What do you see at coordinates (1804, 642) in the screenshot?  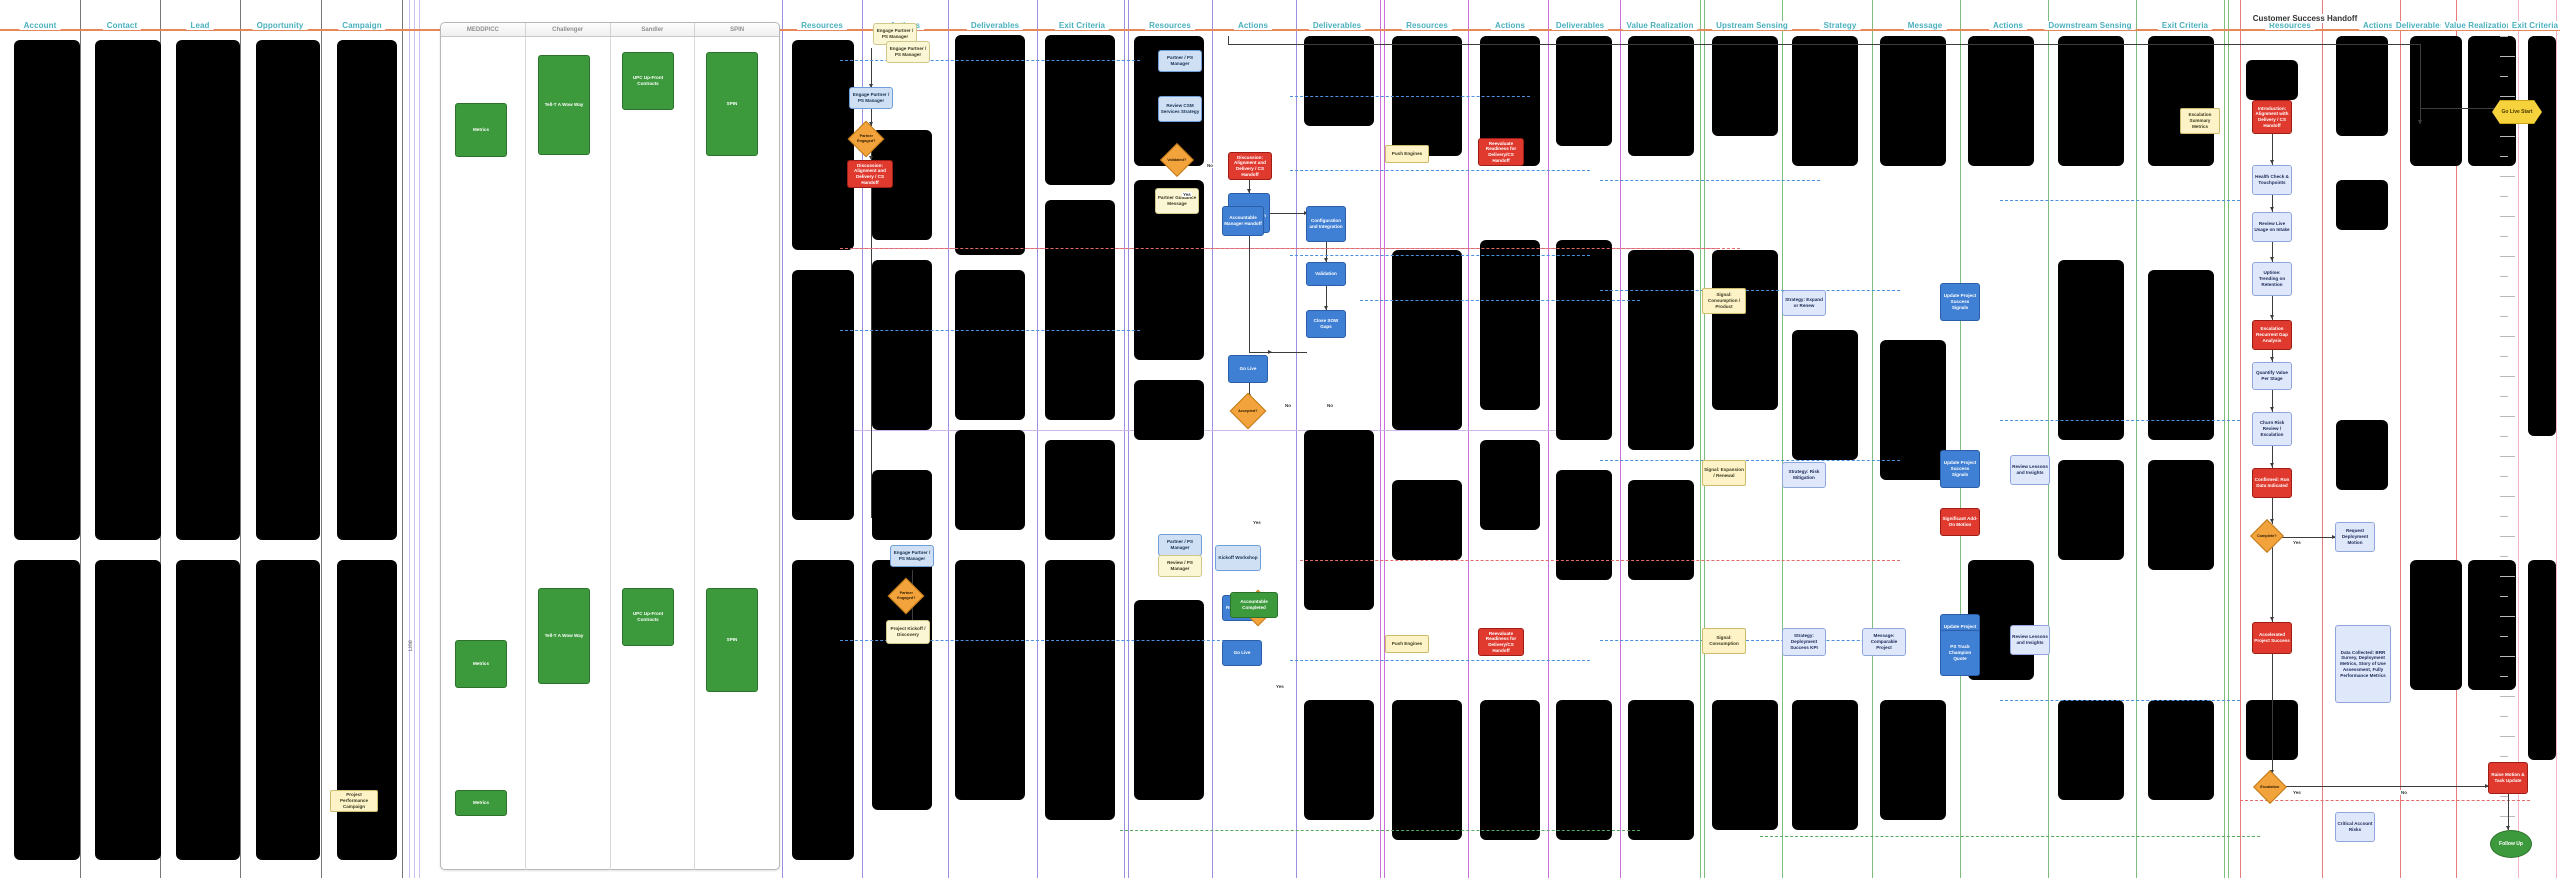 I see `node-strategy-deployment-success-kpi: Strategy: Deployment Success KPI` at bounding box center [1804, 642].